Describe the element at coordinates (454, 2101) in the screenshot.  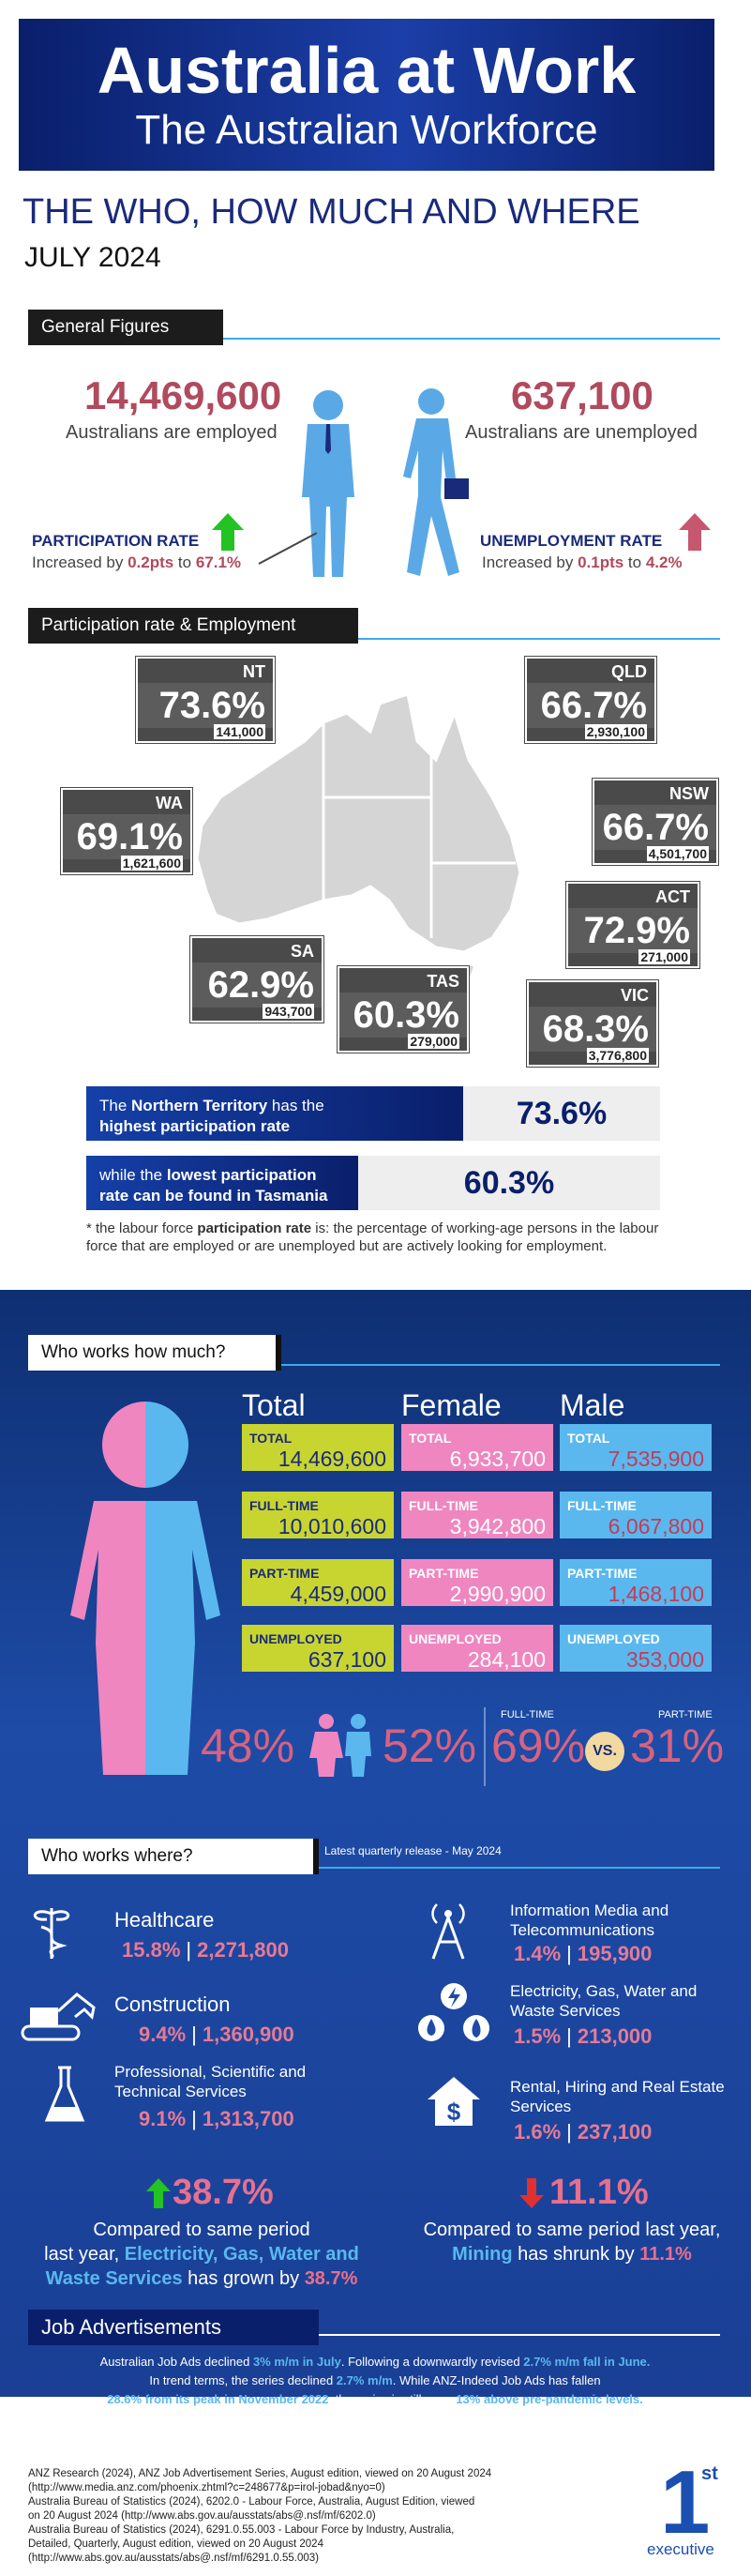
I see `house-dollar-icon: $` at that location.